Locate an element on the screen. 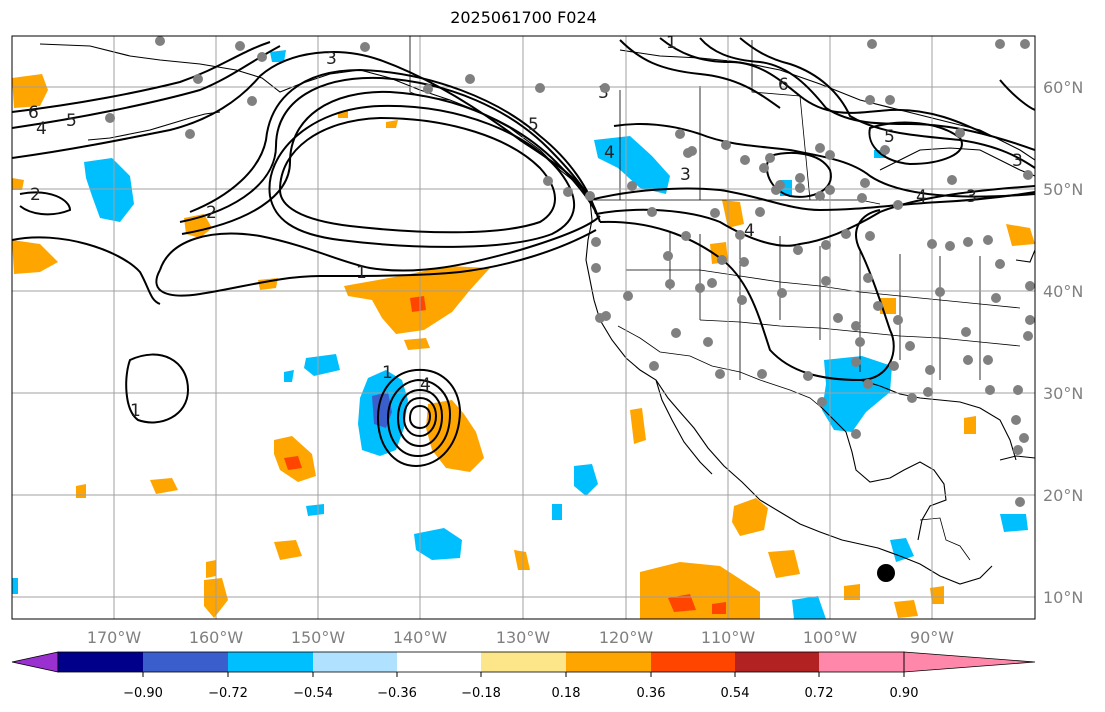 The width and height of the screenshot is (1105, 712). contour-label: 3 is located at coordinates (1017, 161).